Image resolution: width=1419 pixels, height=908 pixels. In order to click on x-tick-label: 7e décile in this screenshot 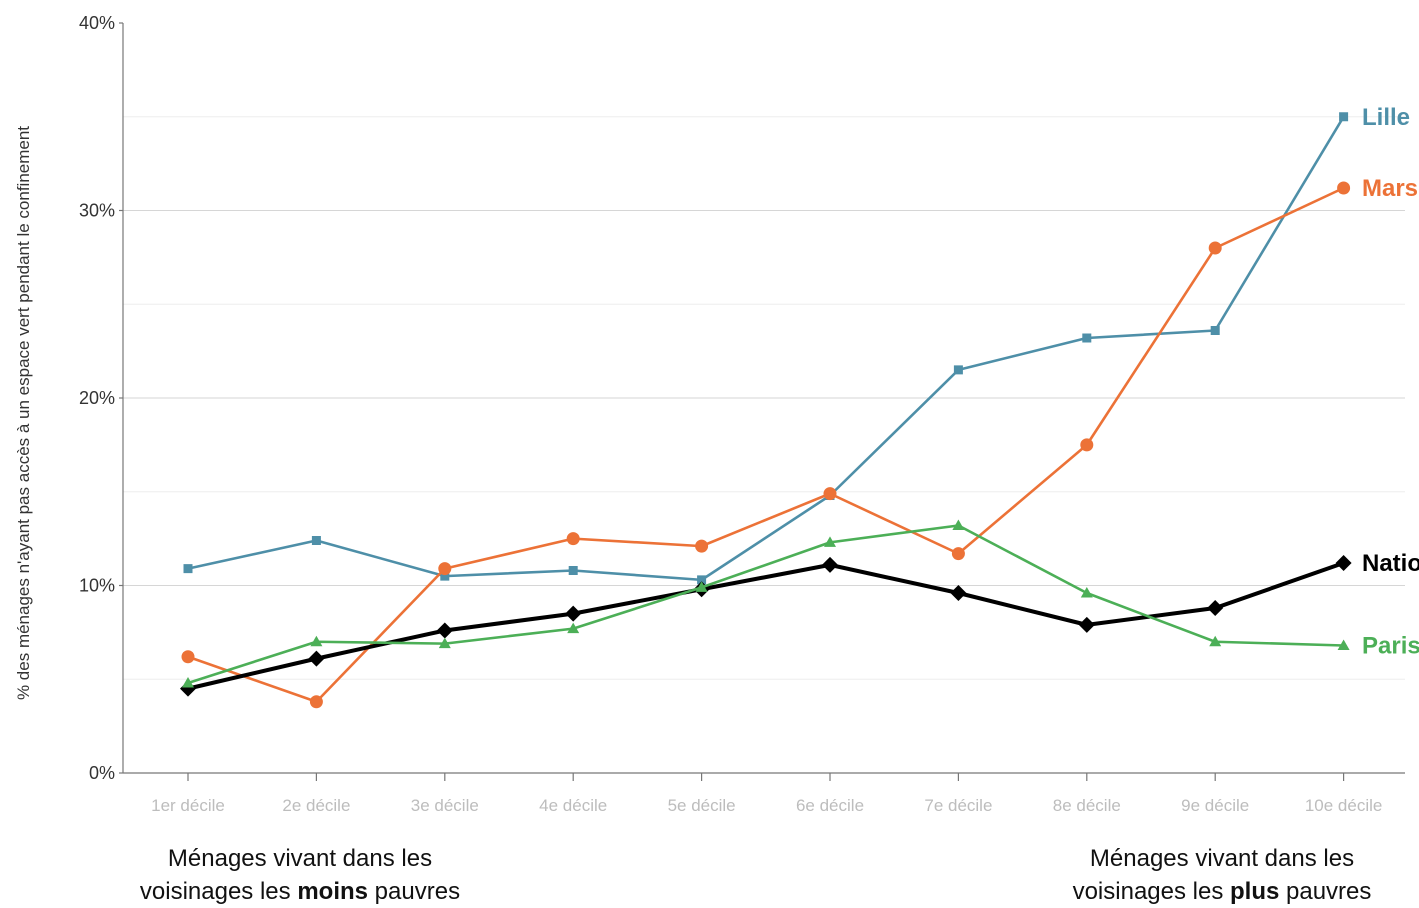, I will do `click(958, 805)`.